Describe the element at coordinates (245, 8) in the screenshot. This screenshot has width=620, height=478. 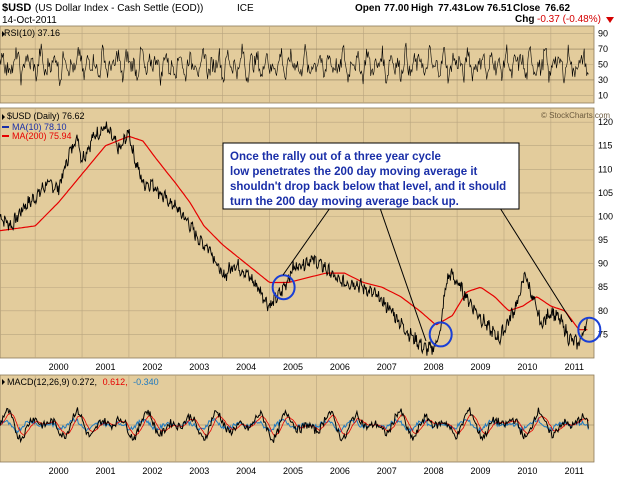
I see `exchange-label: ICE` at that location.